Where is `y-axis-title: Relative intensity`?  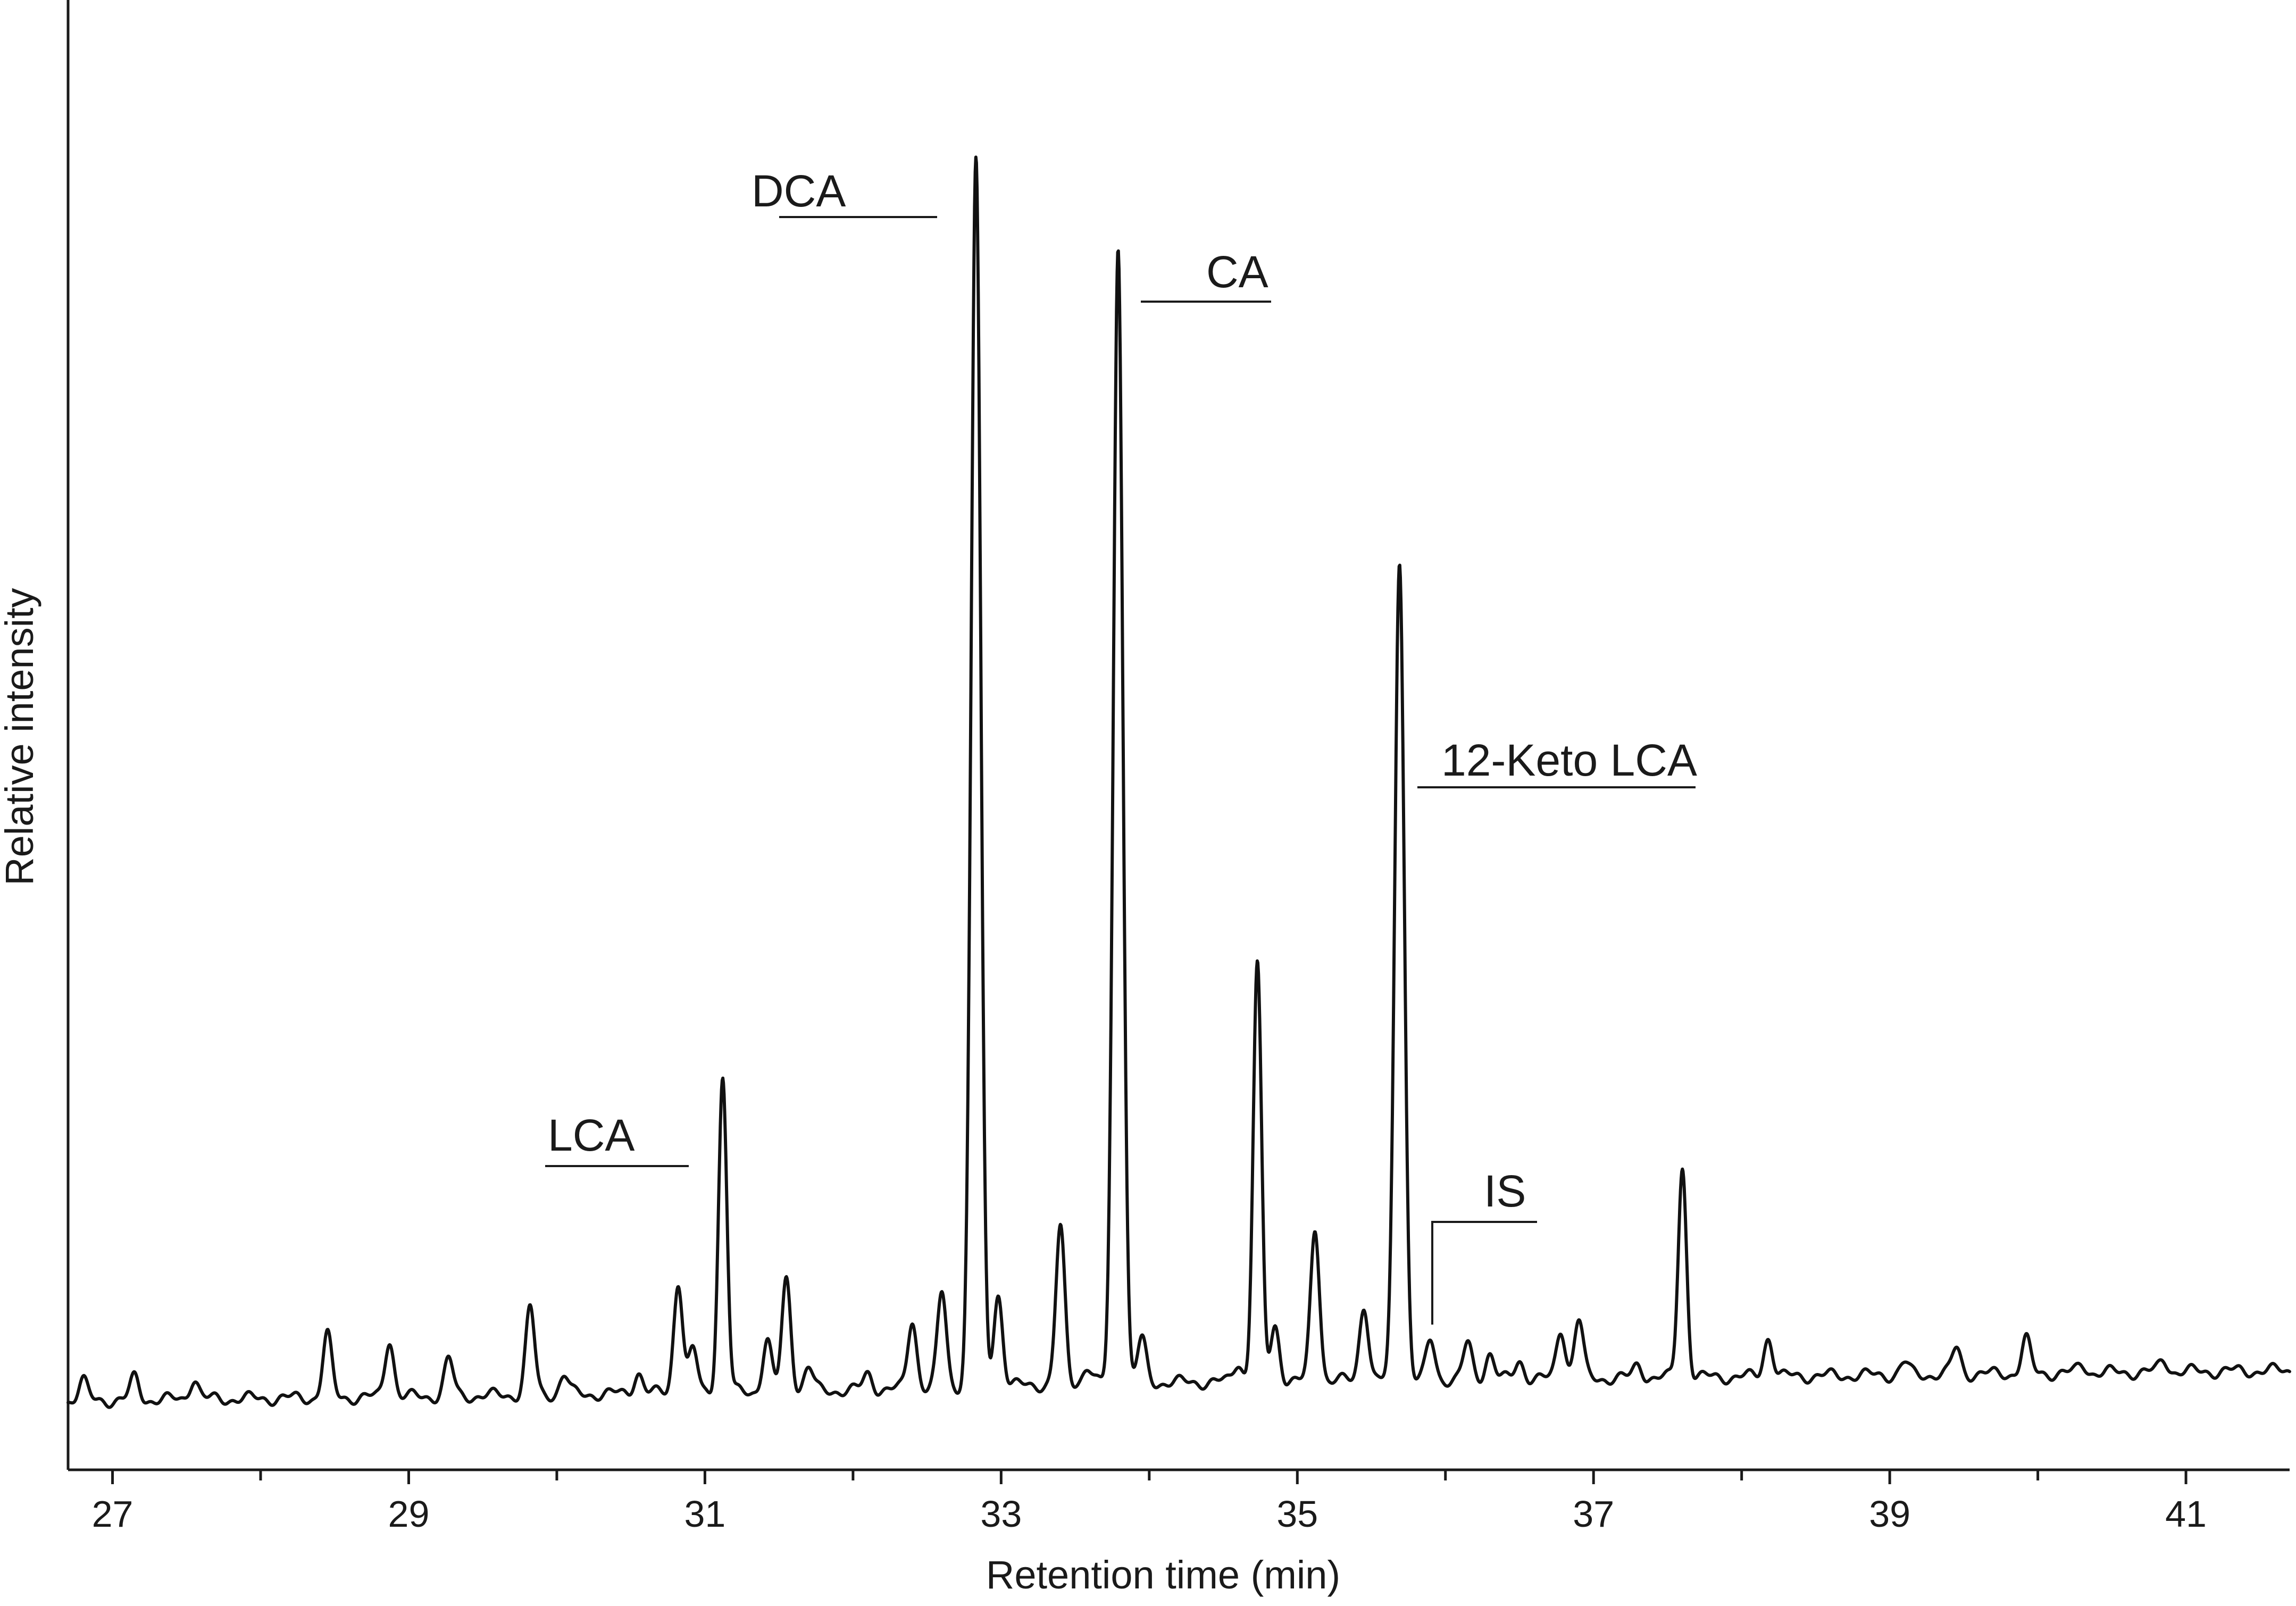
y-axis-title: Relative intensity is located at coordinates (21, 736).